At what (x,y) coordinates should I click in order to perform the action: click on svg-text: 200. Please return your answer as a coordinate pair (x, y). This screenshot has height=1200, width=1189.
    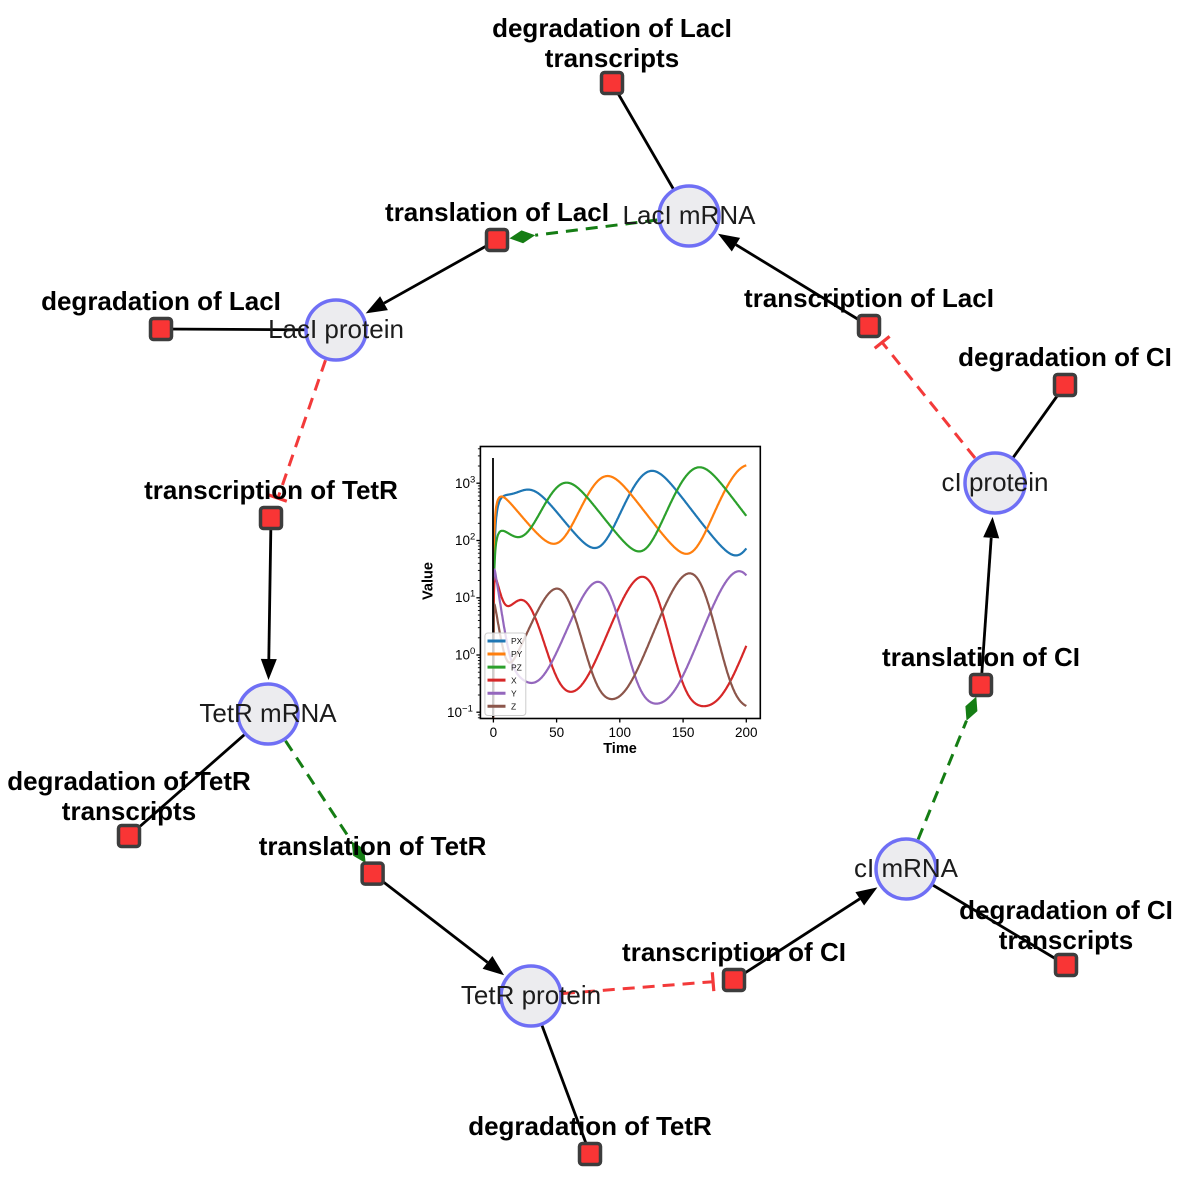
    Looking at the image, I should click on (746, 732).